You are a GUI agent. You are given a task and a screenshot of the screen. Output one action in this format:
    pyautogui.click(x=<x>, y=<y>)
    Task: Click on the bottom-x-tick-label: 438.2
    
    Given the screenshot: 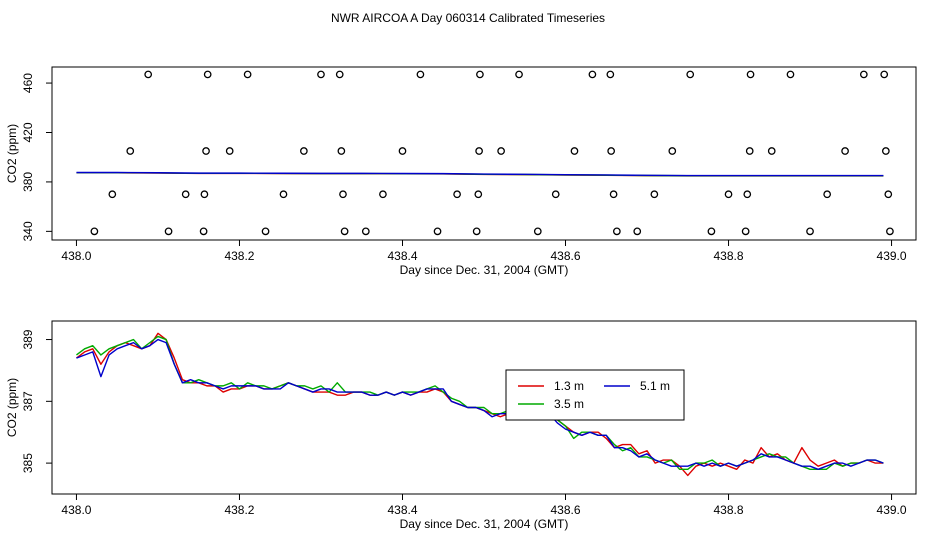 What is the action you would take?
    pyautogui.click(x=239, y=510)
    